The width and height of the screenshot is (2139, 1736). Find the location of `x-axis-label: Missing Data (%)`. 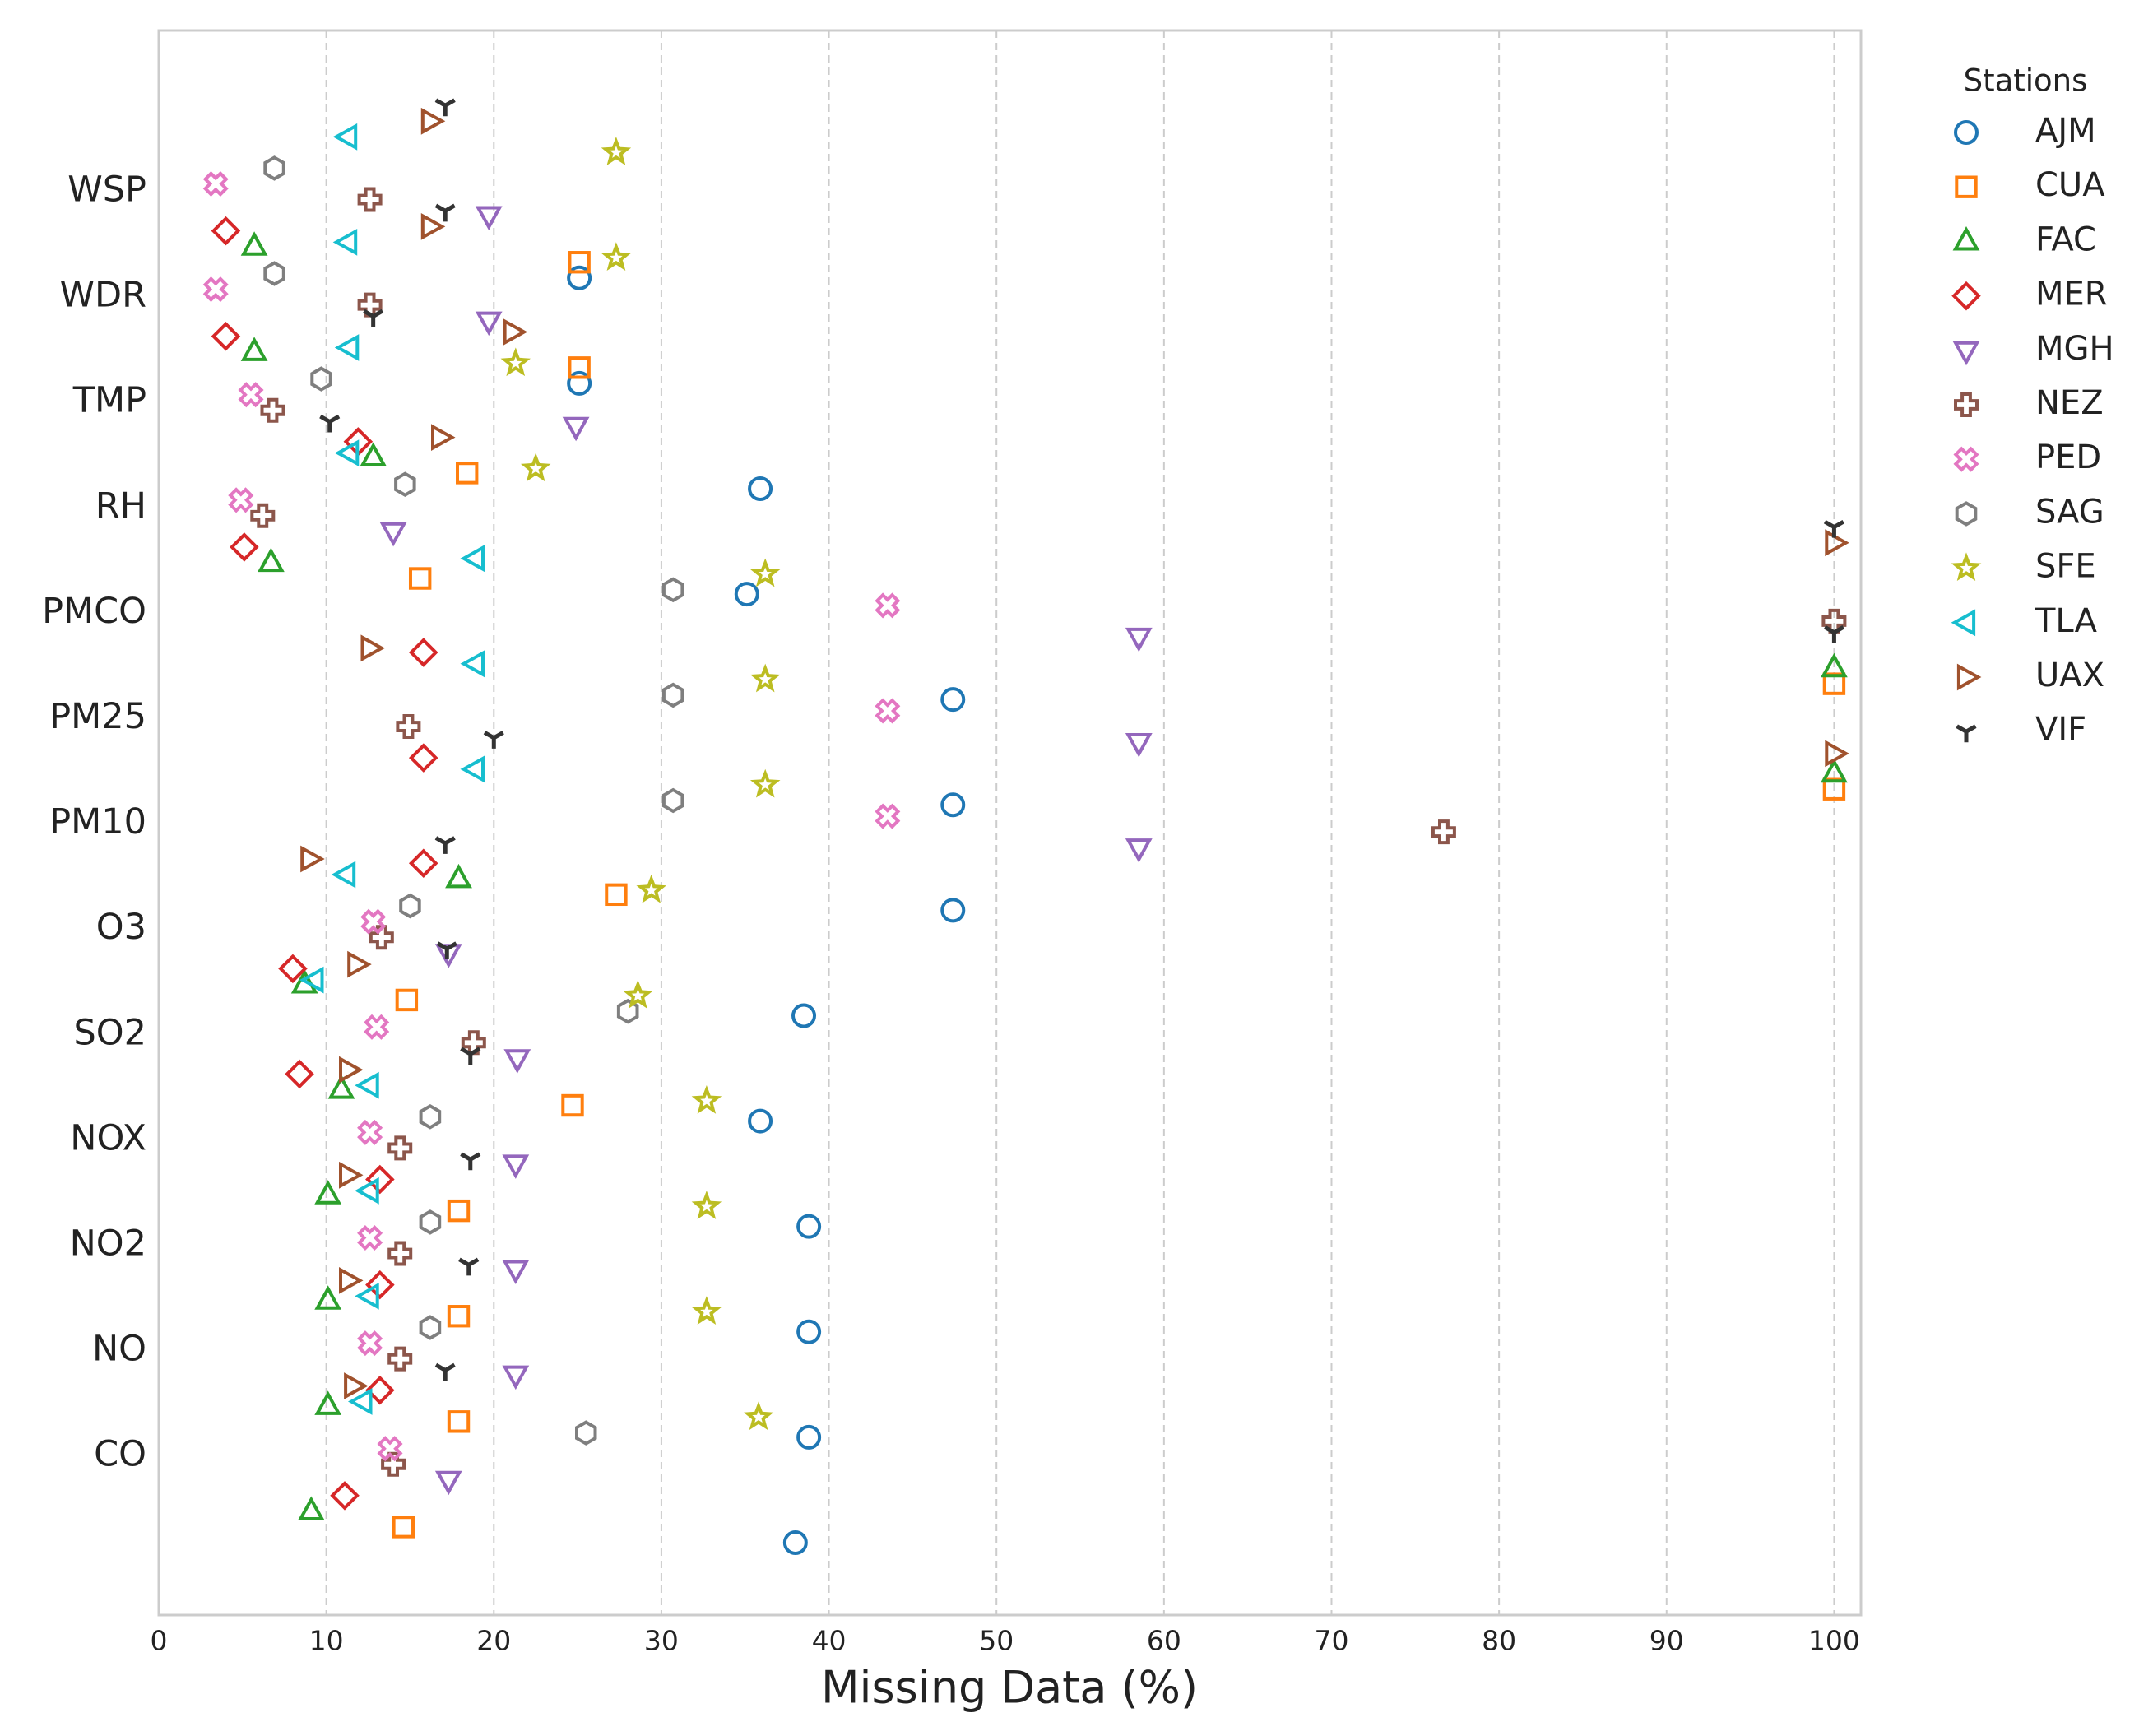

x-axis-label: Missing Data (%) is located at coordinates (1009, 1688).